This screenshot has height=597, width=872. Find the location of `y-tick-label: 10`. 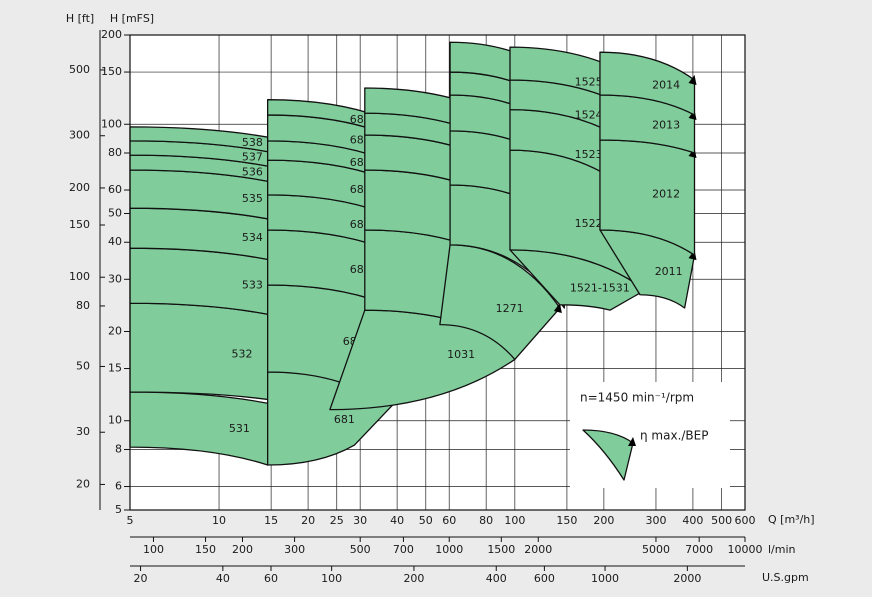

y-tick-label: 10 is located at coordinates (115, 420).